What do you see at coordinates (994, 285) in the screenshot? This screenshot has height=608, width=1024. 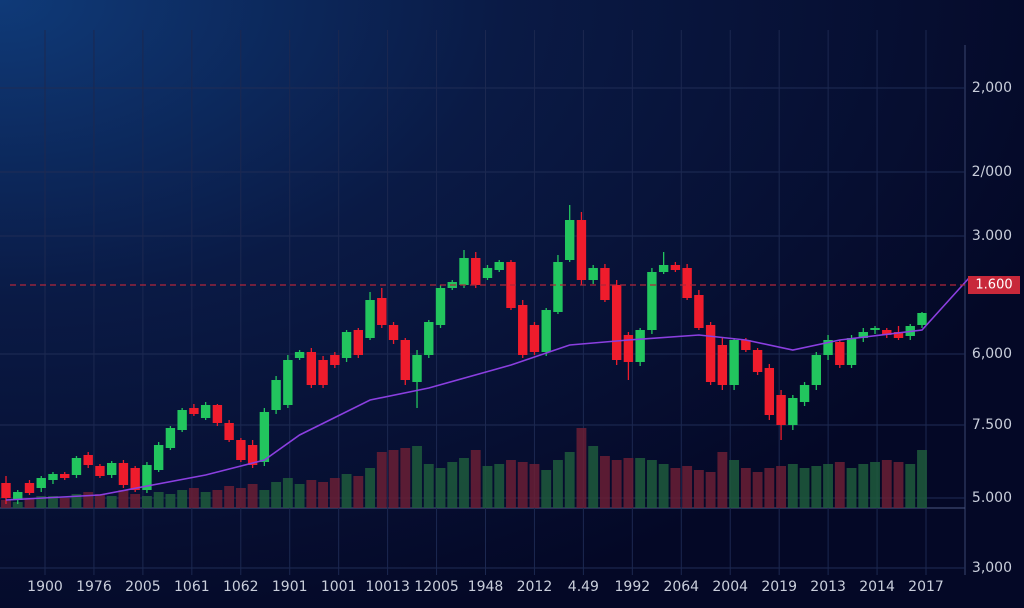 I see `price-marker` at bounding box center [994, 285].